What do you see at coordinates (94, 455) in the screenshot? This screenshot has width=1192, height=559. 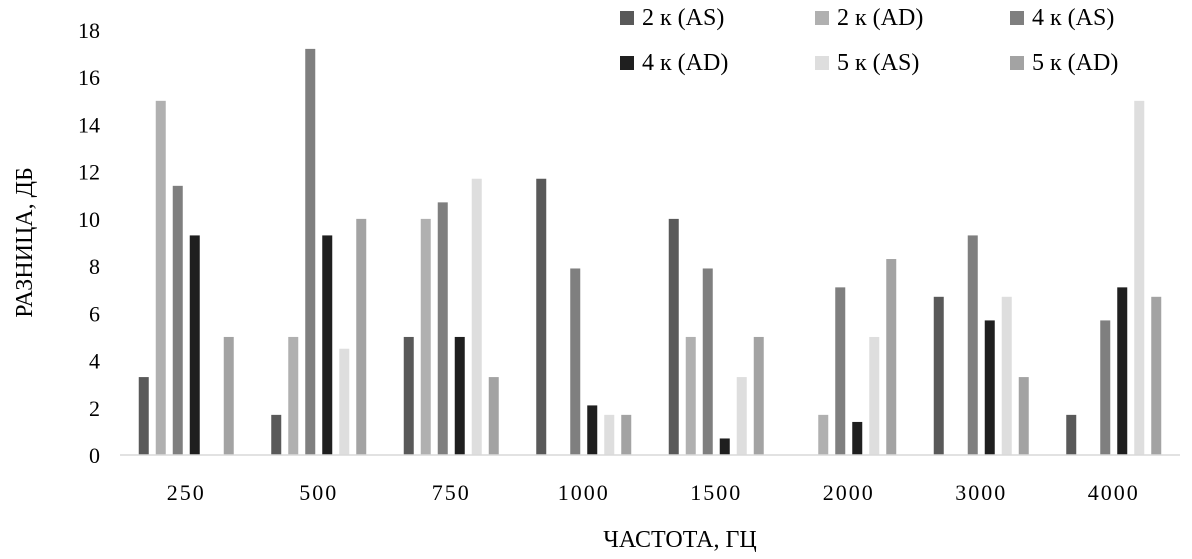 I see `y-tick-label: 0` at bounding box center [94, 455].